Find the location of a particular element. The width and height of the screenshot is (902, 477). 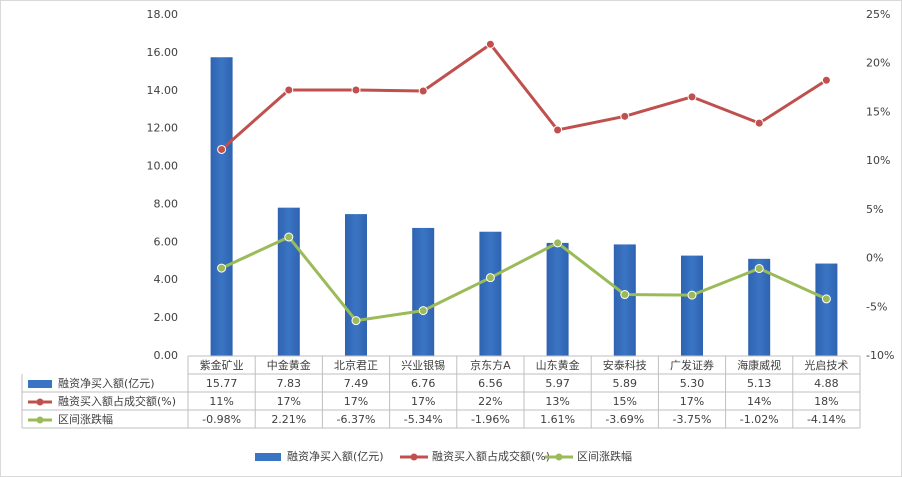

y-tick-label: 4.00 is located at coordinates (166, 279).